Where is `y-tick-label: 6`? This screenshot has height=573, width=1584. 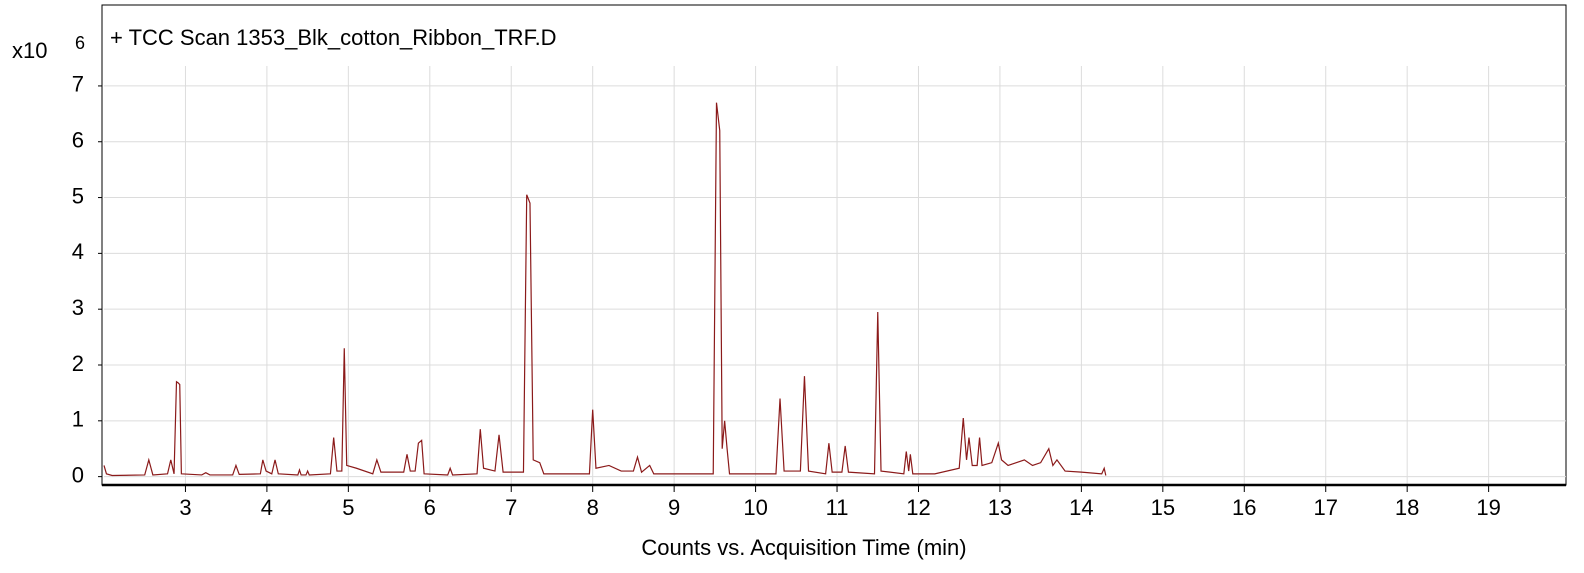 y-tick-label: 6 is located at coordinates (78, 140).